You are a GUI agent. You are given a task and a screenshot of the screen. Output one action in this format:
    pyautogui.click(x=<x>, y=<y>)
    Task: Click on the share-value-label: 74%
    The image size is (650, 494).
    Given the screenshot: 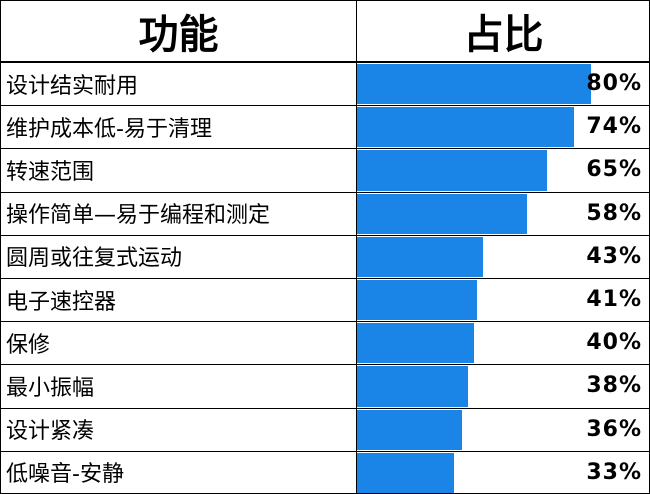 What is the action you would take?
    pyautogui.click(x=614, y=127)
    